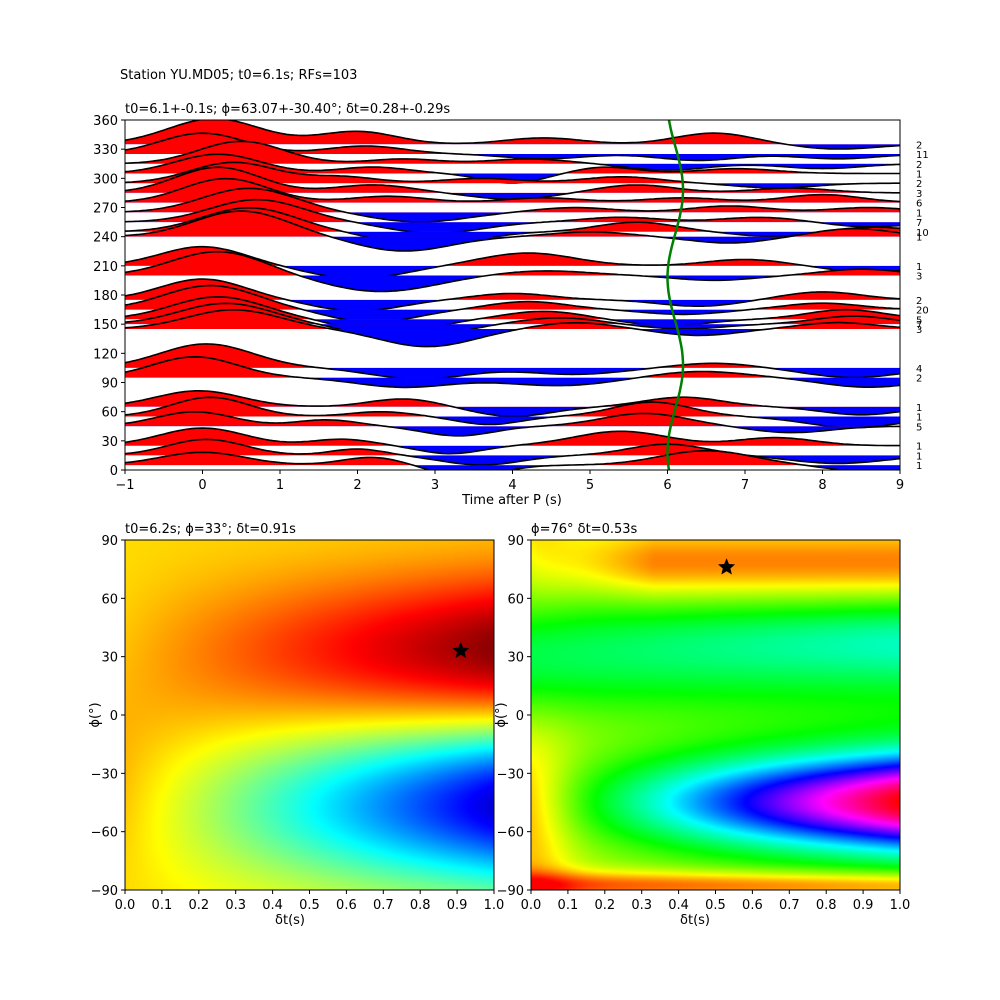 This screenshot has height=1000, width=1000. Describe the element at coordinates (290, 920) in the screenshot. I see `left-x-axis-label: δt(s)` at that location.